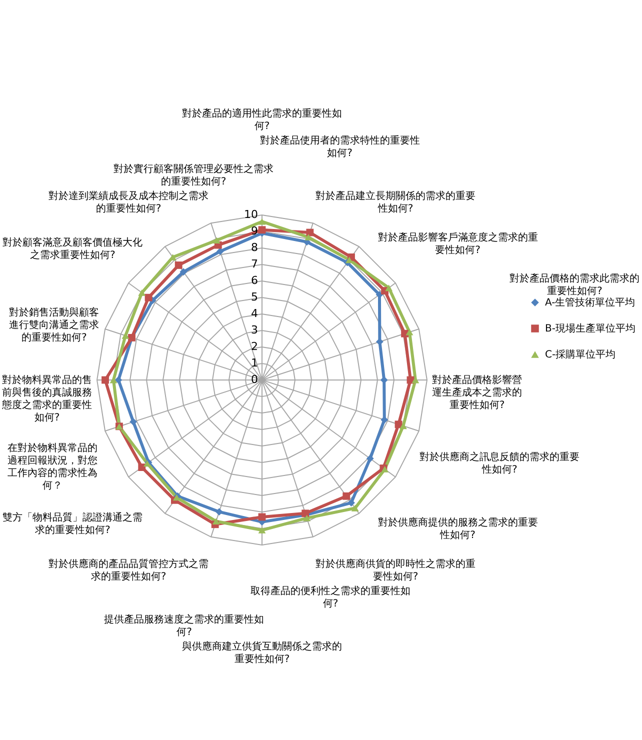 The height and width of the screenshot is (740, 642). Describe the element at coordinates (254, 313) in the screenshot. I see `y-tick-label: 4` at that location.